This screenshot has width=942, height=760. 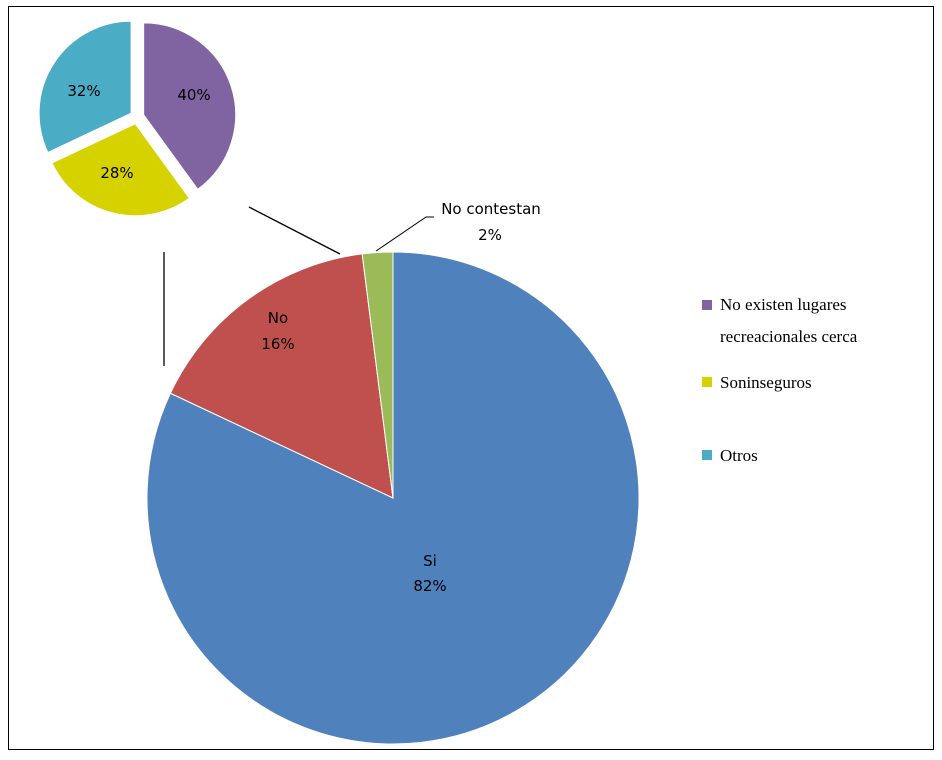 I want to click on legend-item-no-existen: No existen lugares recreacionales cerca, so click(x=780, y=320).